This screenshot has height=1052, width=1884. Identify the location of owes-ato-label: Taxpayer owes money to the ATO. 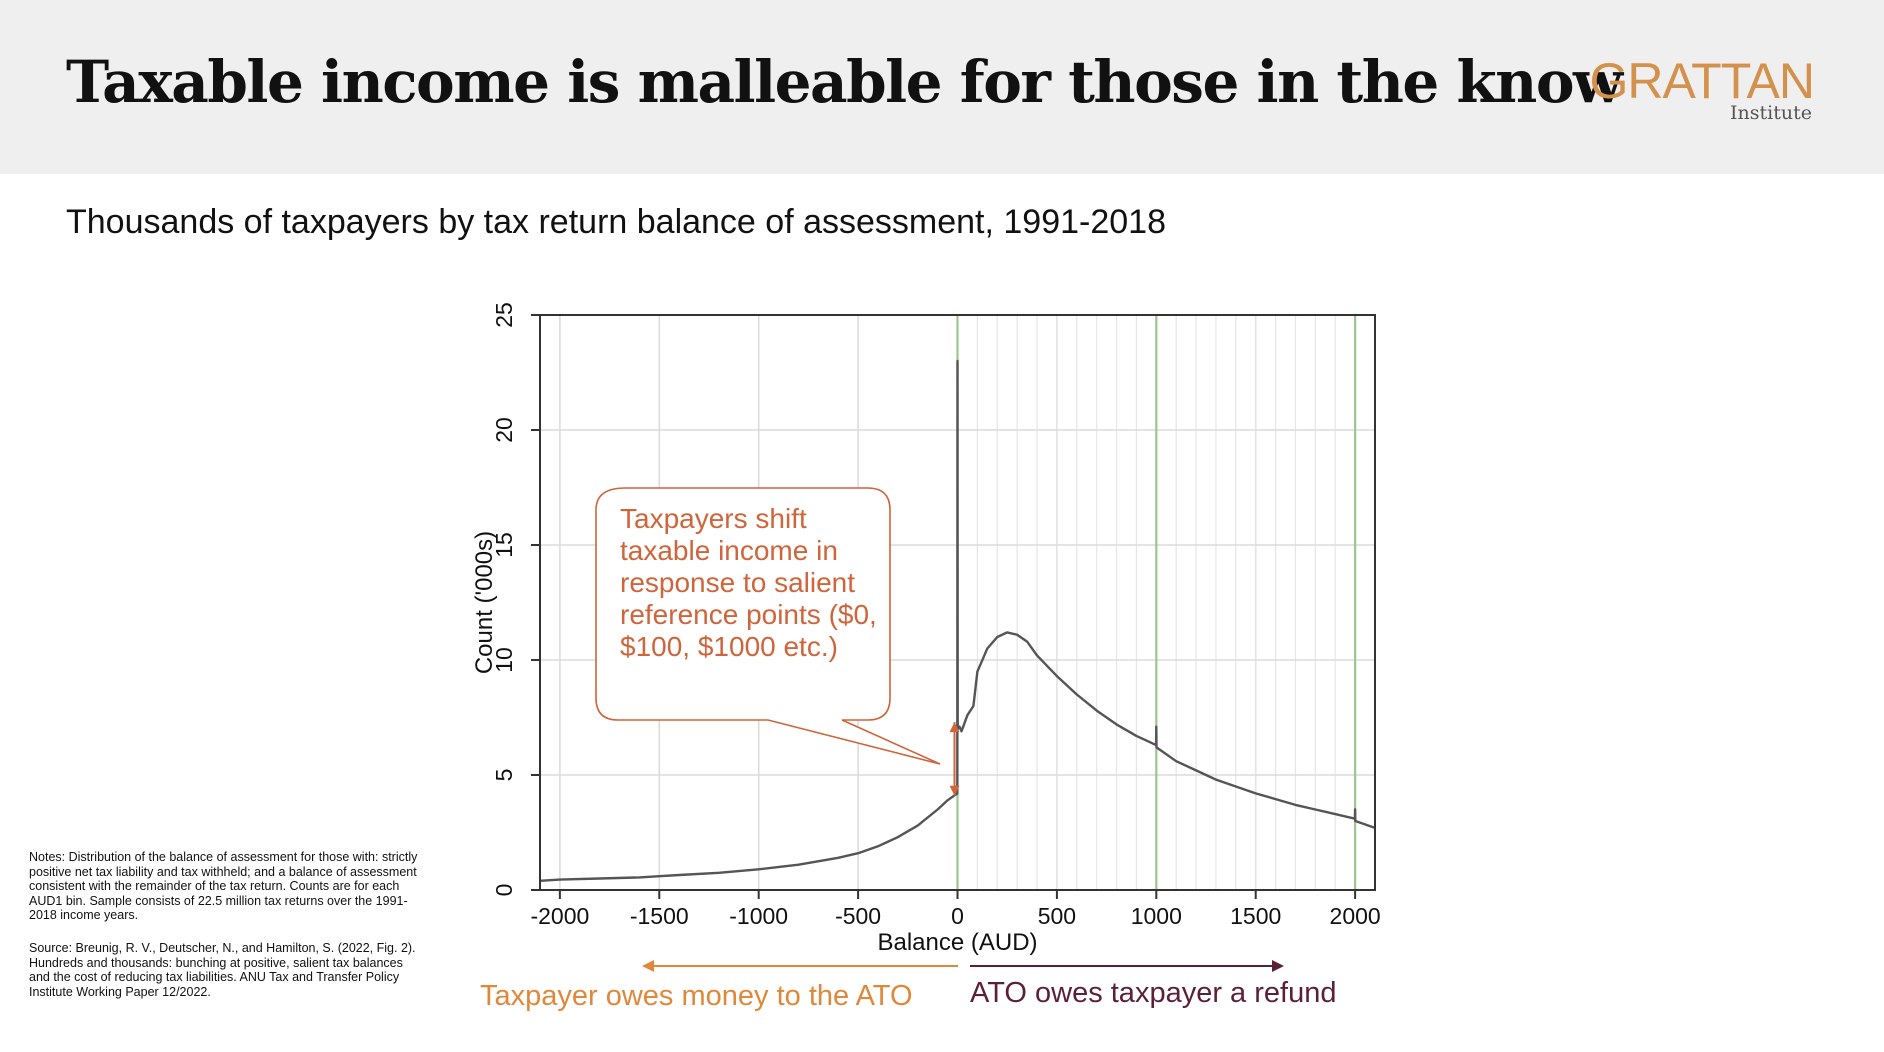
(696, 996).